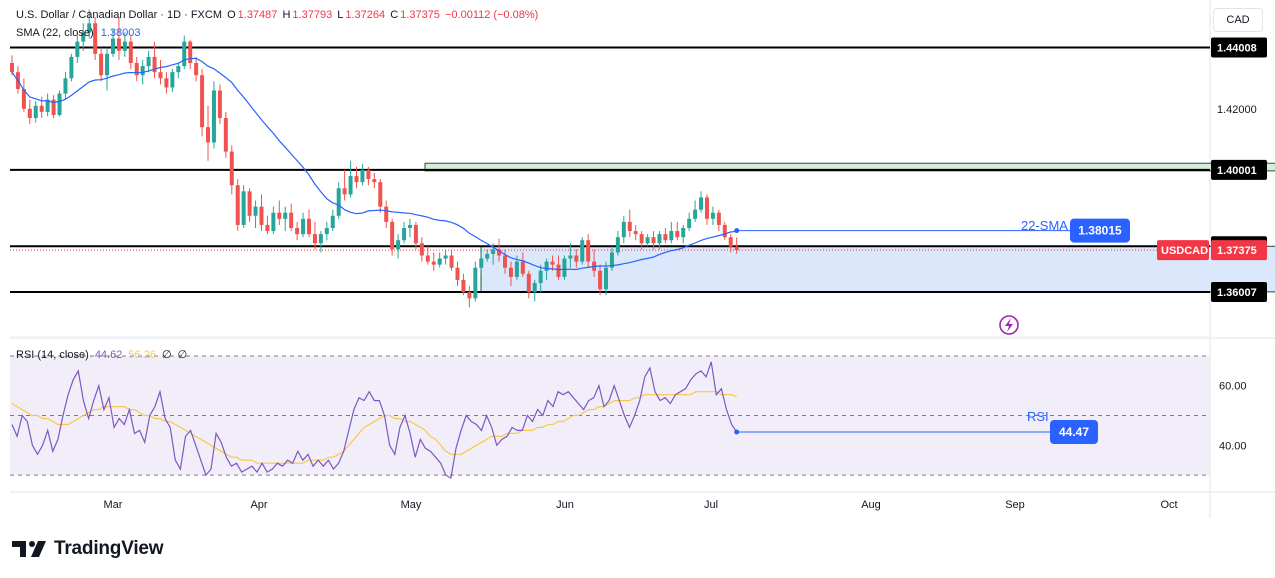  Describe the element at coordinates (565, 505) in the screenshot. I see `month-label: Jun` at that location.